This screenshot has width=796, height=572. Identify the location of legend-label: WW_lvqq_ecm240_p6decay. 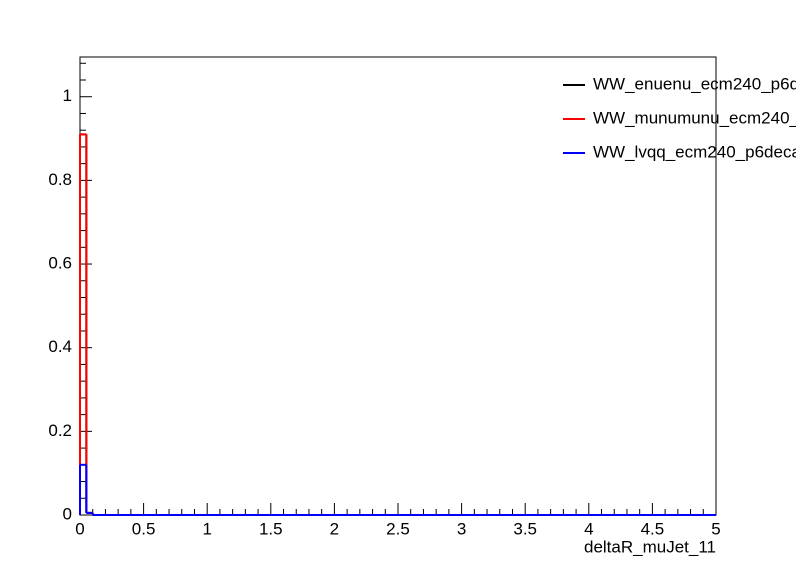
(694, 151).